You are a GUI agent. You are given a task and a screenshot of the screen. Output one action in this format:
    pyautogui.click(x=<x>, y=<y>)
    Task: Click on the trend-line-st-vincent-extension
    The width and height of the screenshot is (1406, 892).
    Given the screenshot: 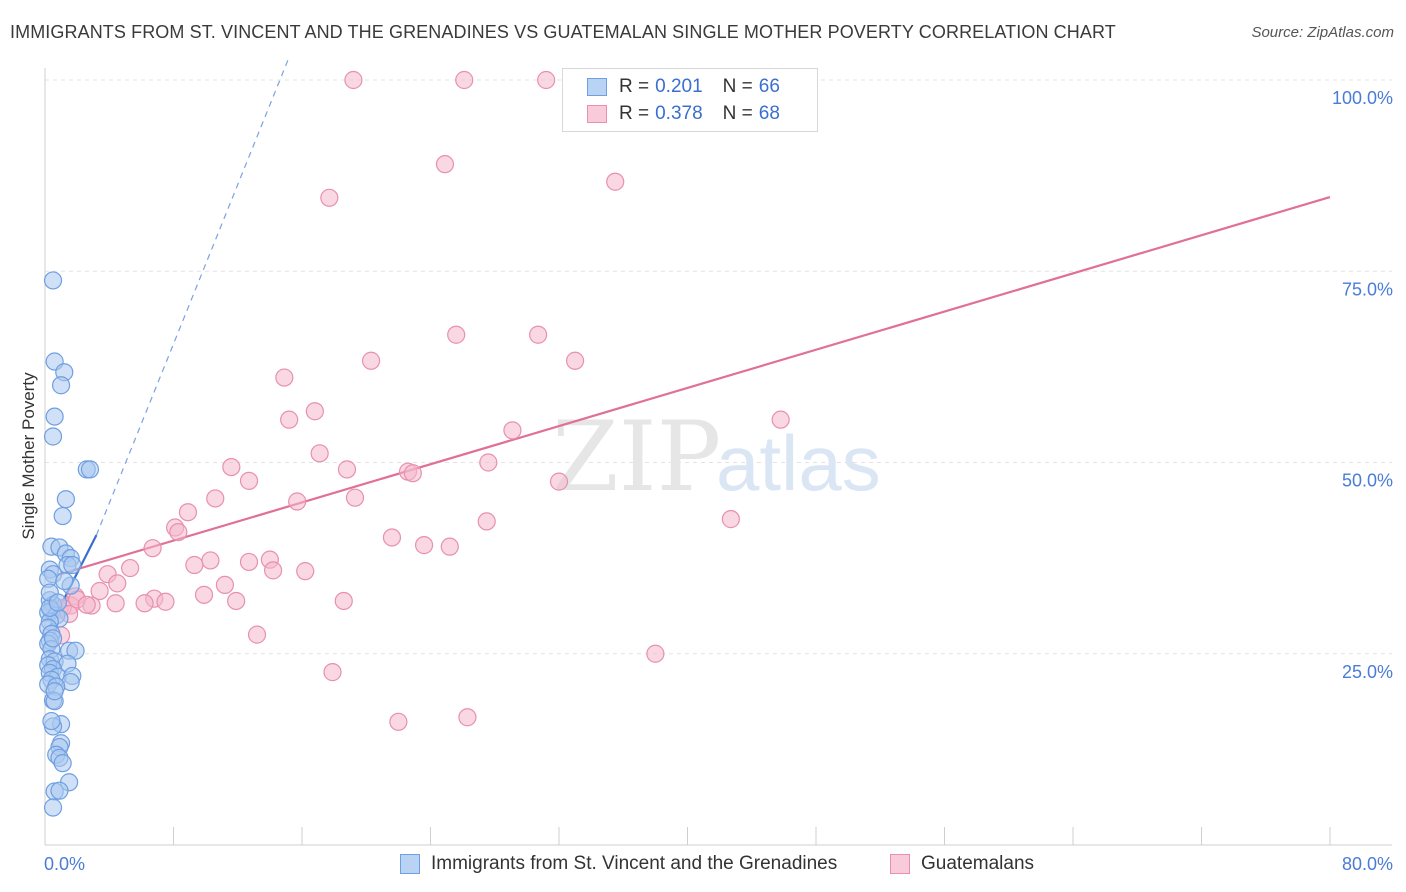 What is the action you would take?
    pyautogui.click(x=192, y=296)
    